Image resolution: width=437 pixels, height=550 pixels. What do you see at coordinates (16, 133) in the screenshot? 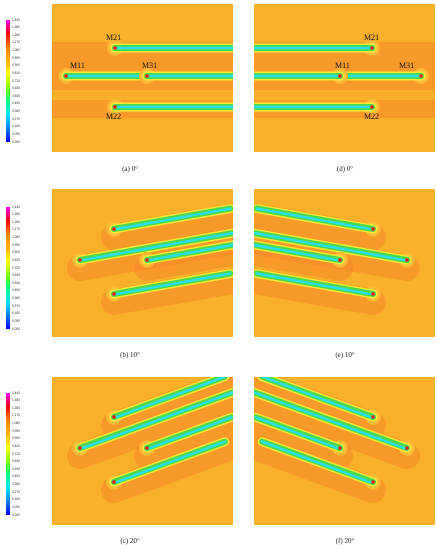
I see `colorbar-tick-label: 0.090` at bounding box center [16, 133].